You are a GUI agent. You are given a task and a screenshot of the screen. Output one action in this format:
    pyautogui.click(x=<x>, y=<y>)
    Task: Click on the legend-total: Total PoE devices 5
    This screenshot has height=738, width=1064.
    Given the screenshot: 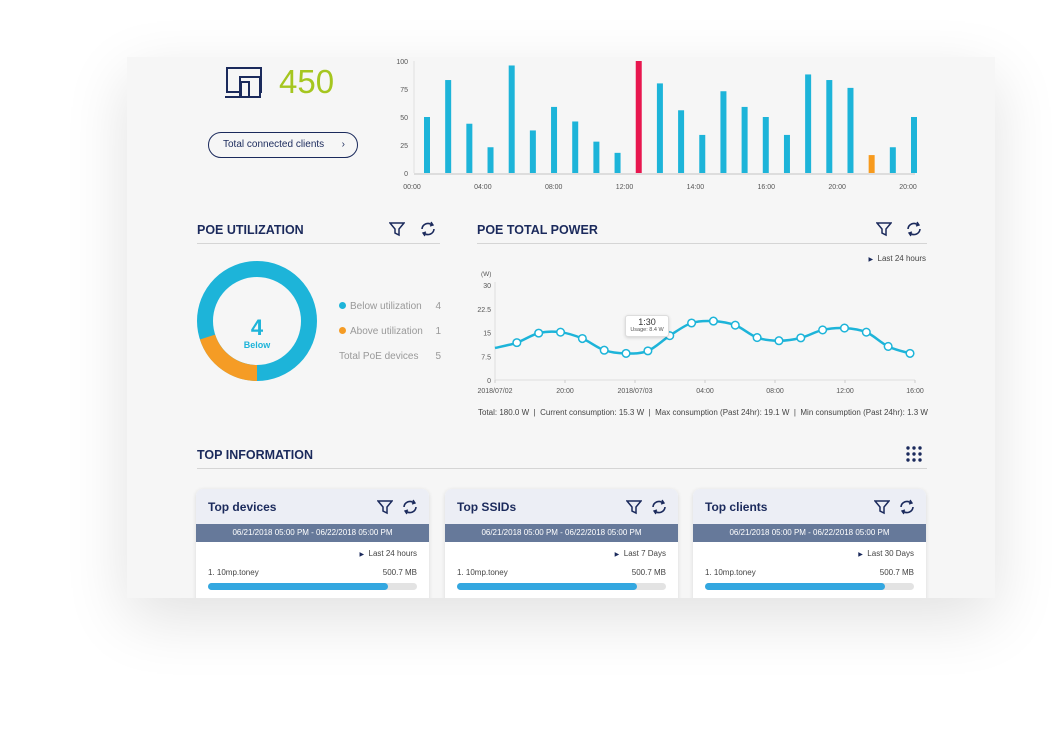 What is the action you would take?
    pyautogui.click(x=390, y=356)
    